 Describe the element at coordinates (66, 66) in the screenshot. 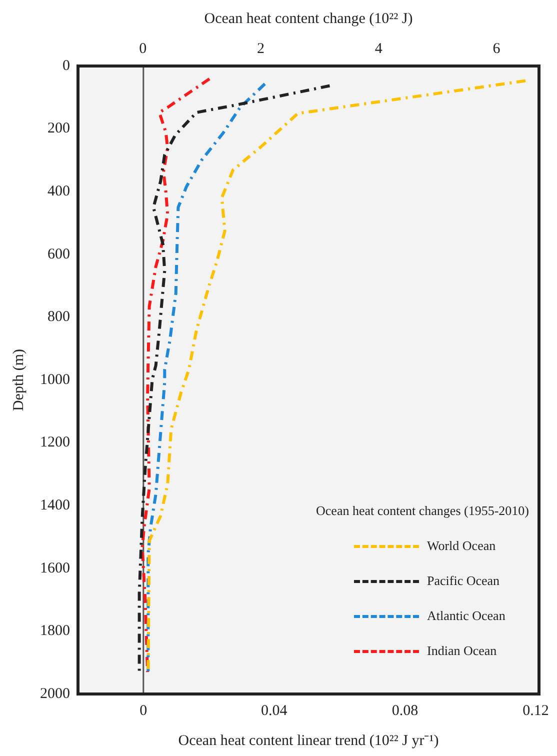

I see `y-tick-label: 0` at that location.